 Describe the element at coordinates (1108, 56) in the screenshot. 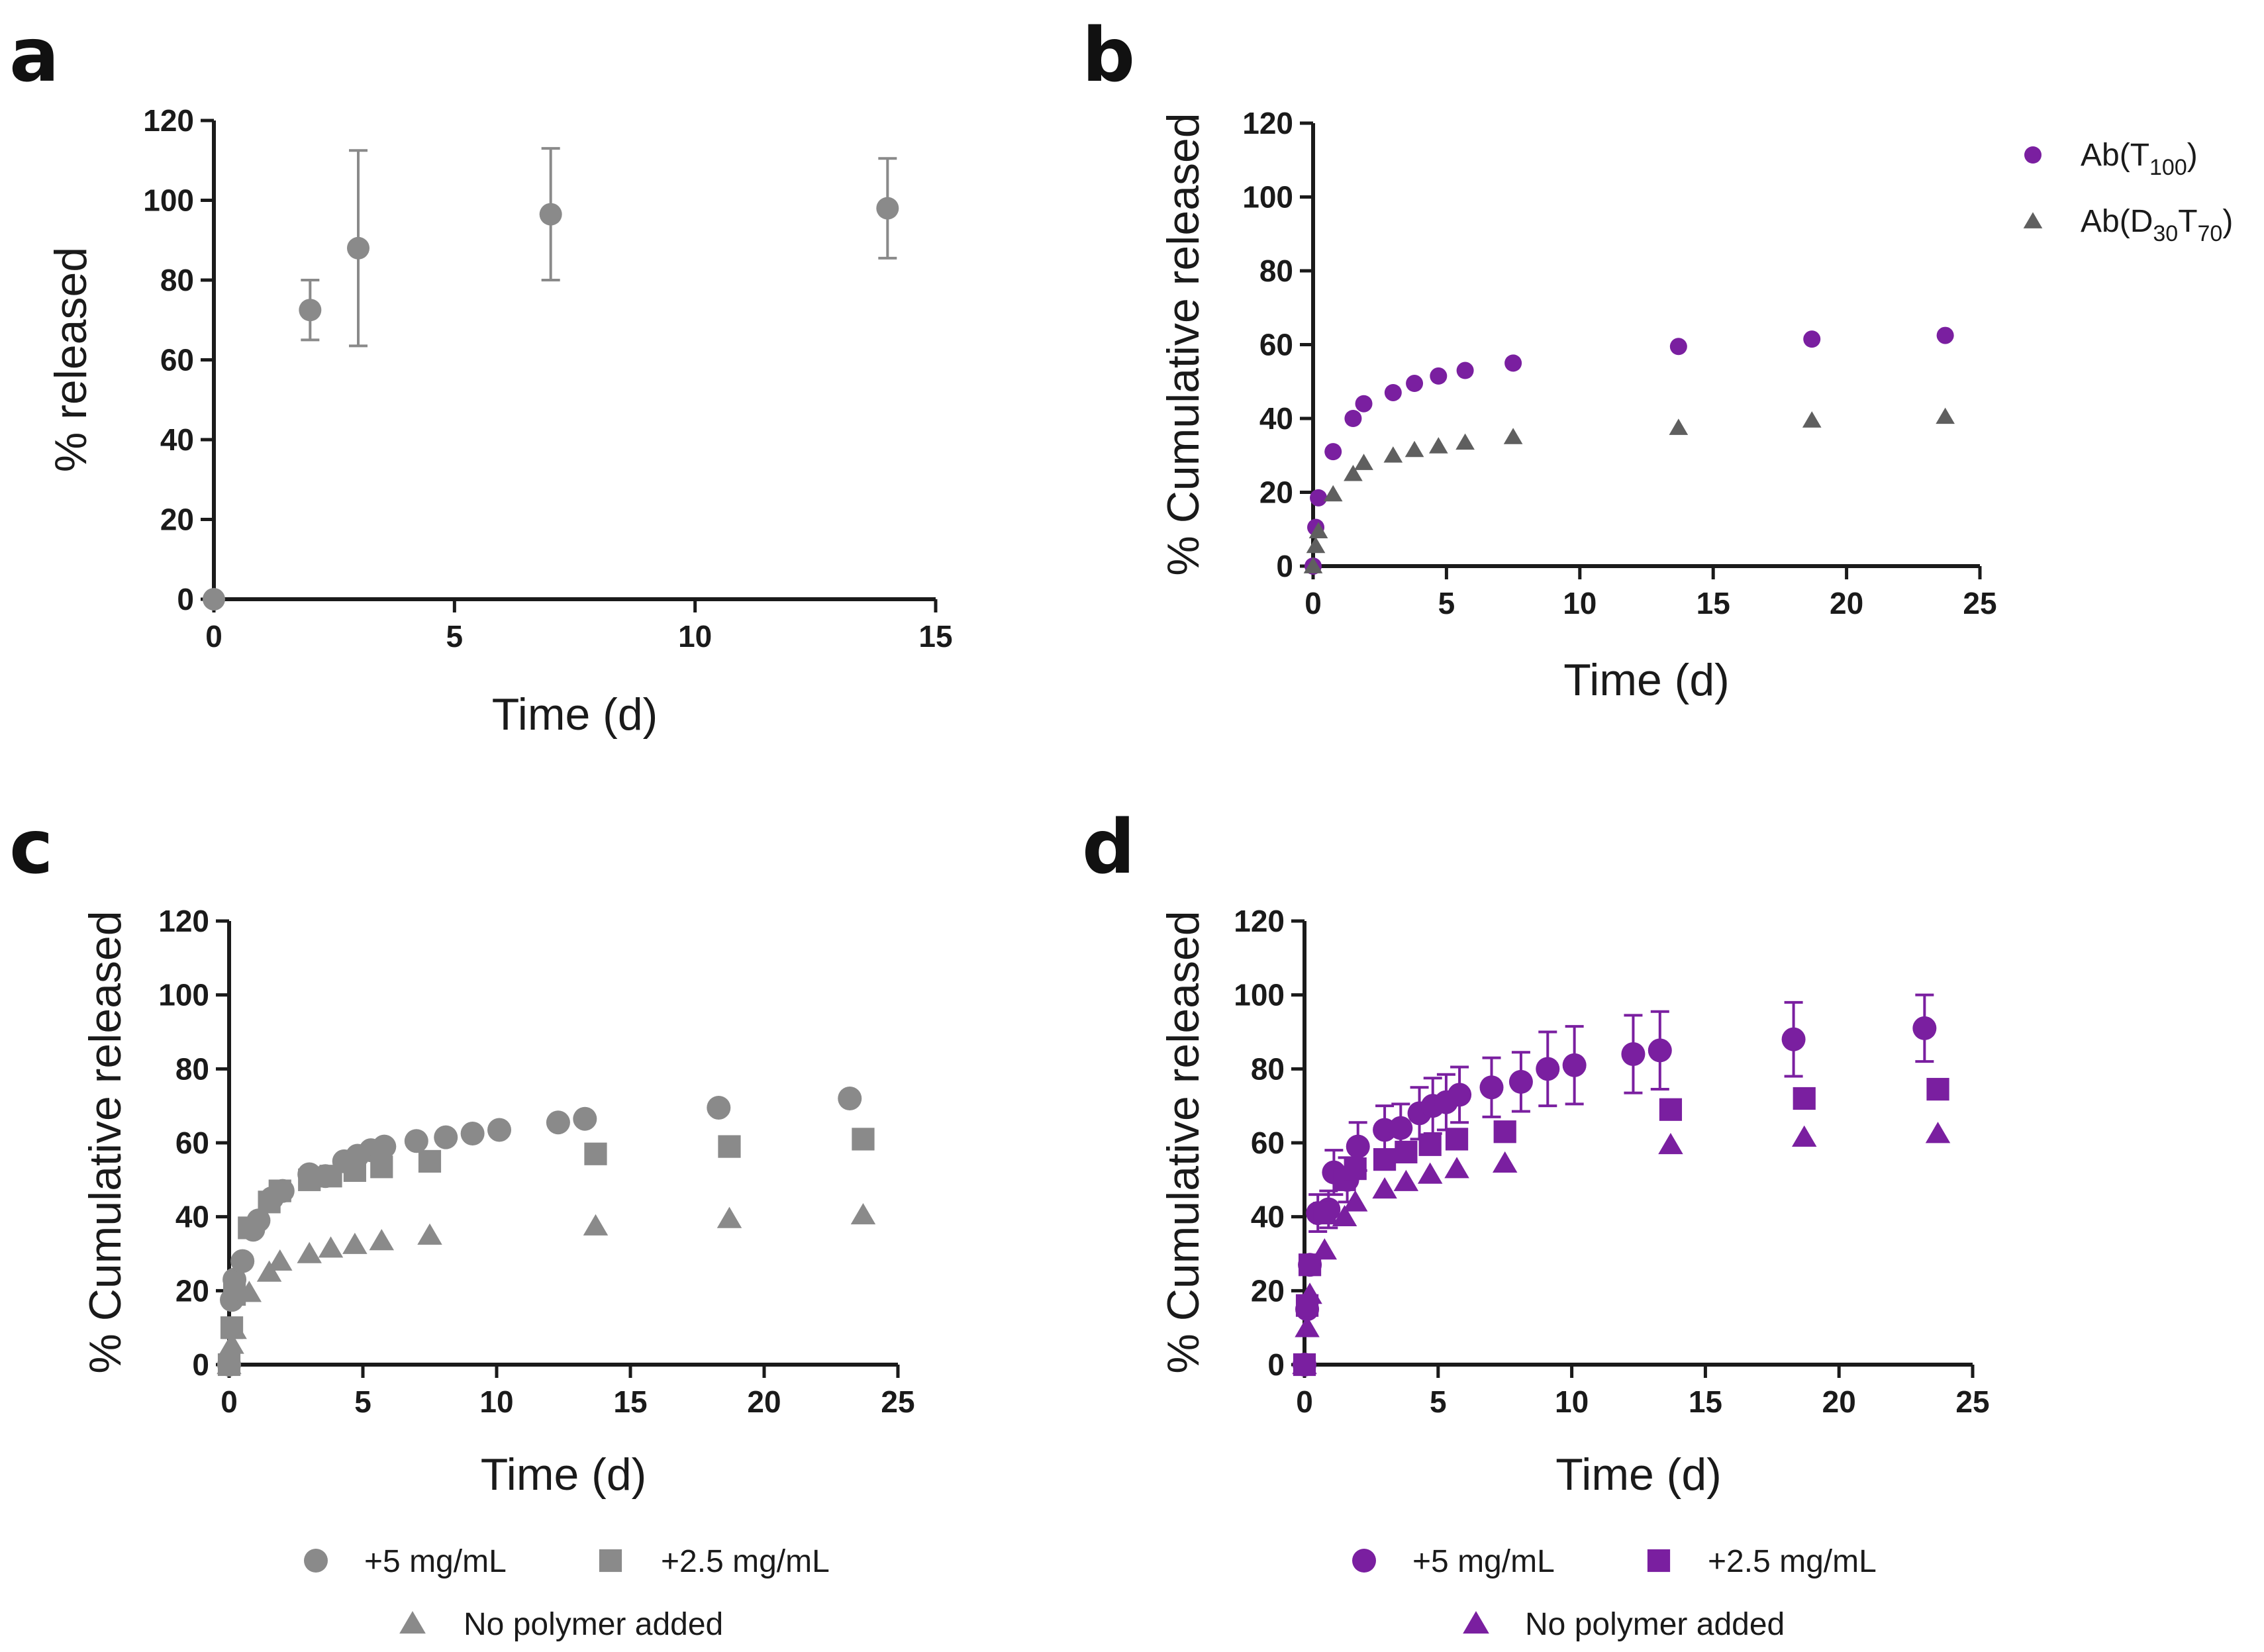

I see `panel-letter-b: b` at that location.